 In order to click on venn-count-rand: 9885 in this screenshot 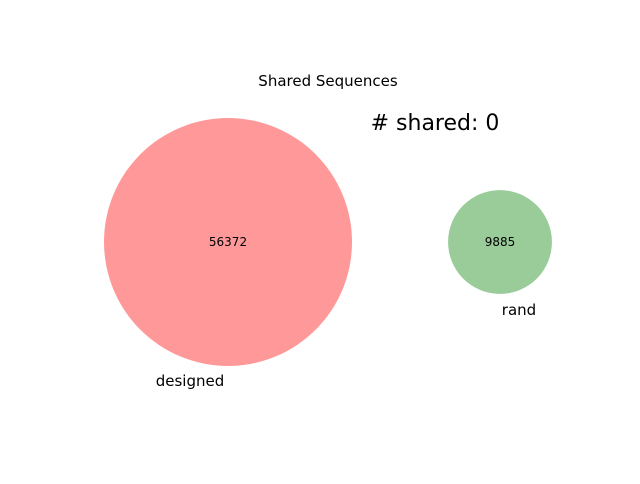, I will do `click(500, 242)`.